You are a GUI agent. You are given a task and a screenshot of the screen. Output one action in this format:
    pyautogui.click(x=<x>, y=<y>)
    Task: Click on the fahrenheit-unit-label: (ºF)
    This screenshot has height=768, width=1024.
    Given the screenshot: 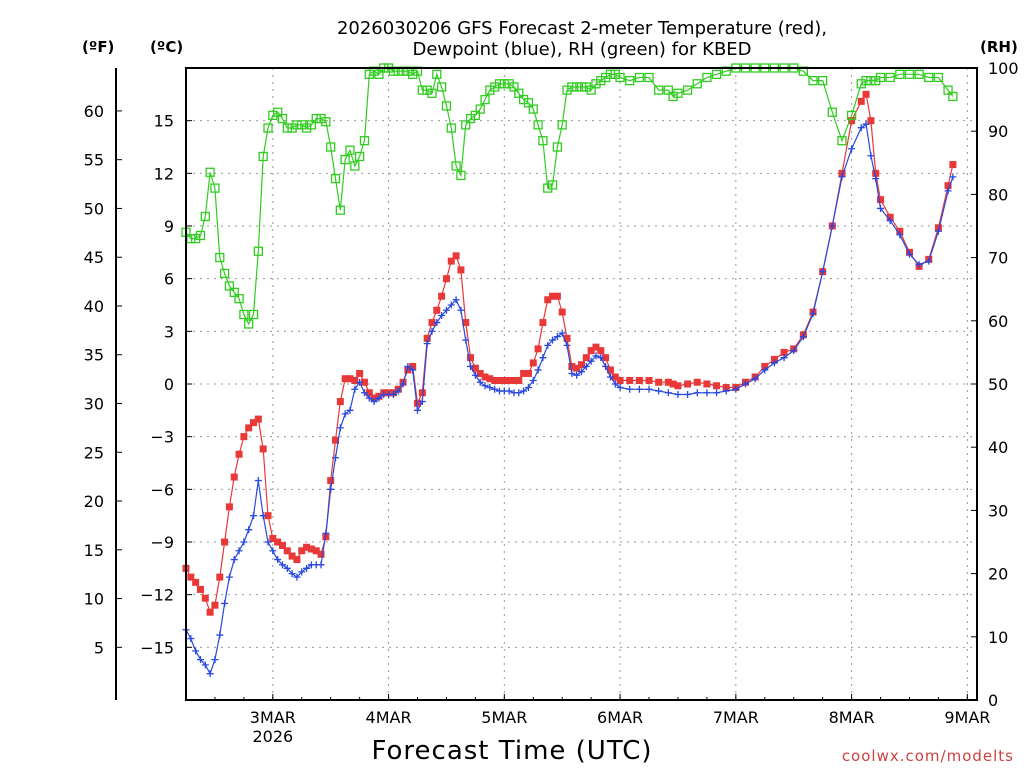 What is the action you would take?
    pyautogui.click(x=98, y=47)
    